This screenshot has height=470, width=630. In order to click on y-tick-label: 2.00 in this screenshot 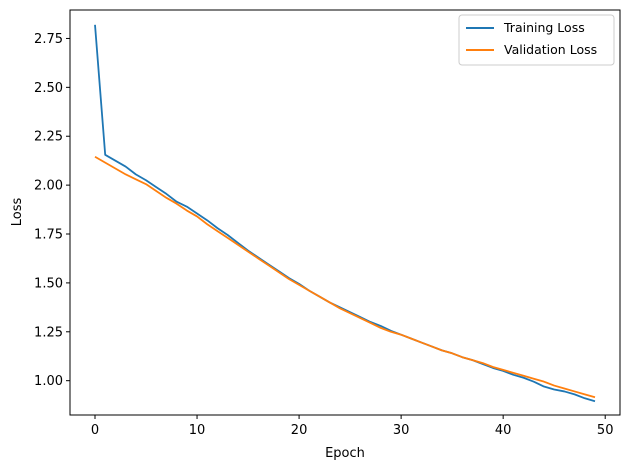, I will do `click(48, 186)`.